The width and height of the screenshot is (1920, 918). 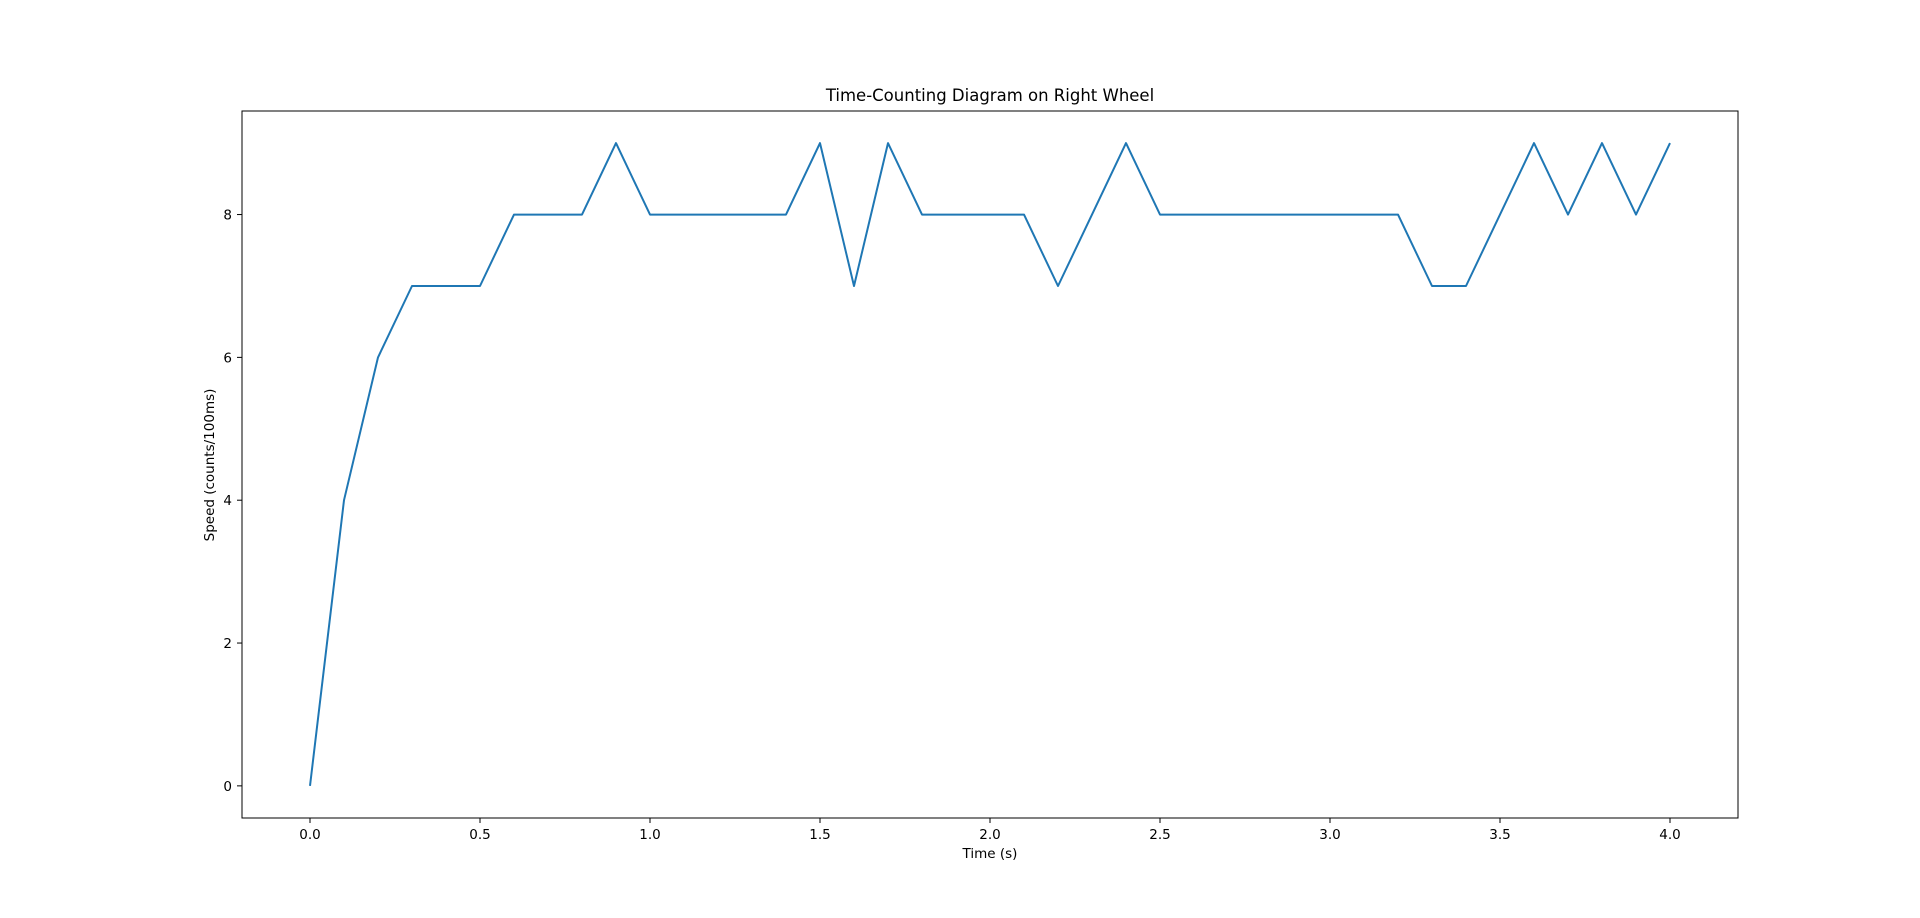 What do you see at coordinates (479, 835) in the screenshot?
I see `x-tick-label: 0.5` at bounding box center [479, 835].